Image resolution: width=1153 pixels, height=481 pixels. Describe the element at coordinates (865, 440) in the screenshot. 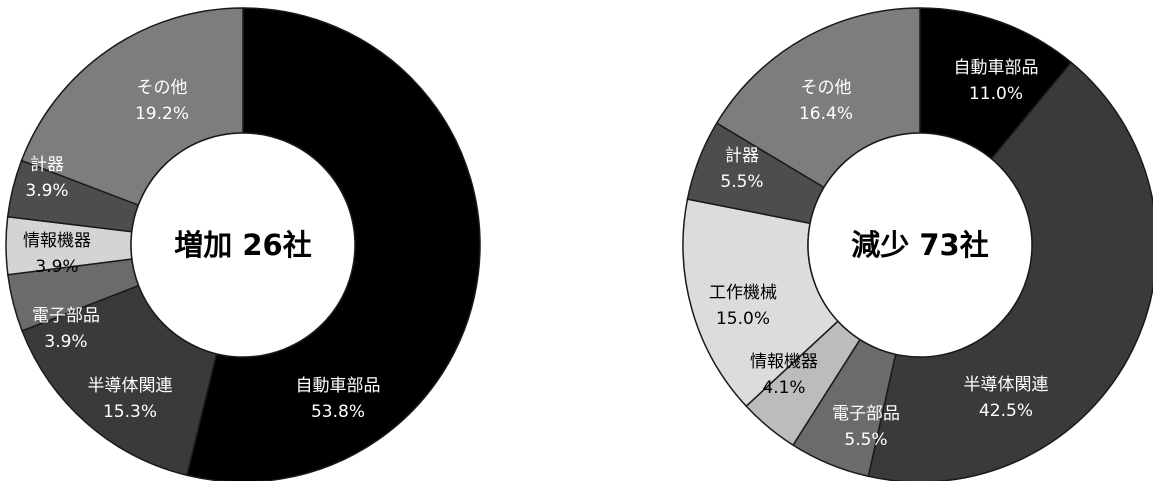

I see `slice-value-electronic-parts: 5.5%` at that location.